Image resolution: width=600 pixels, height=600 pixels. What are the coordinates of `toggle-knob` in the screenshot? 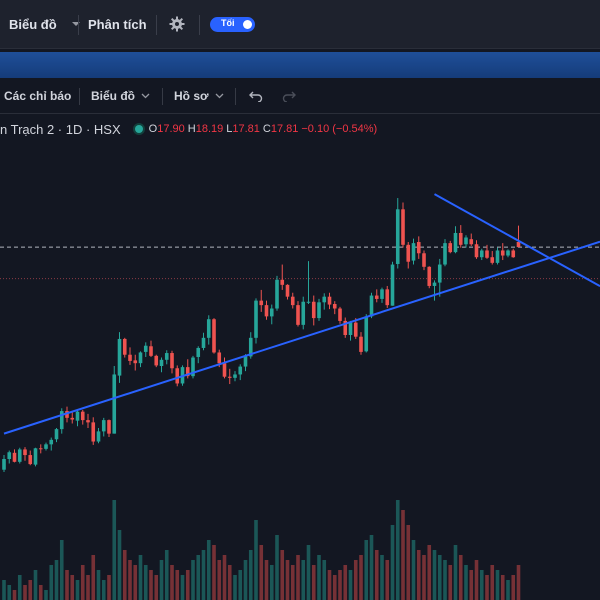 It's located at (247, 24).